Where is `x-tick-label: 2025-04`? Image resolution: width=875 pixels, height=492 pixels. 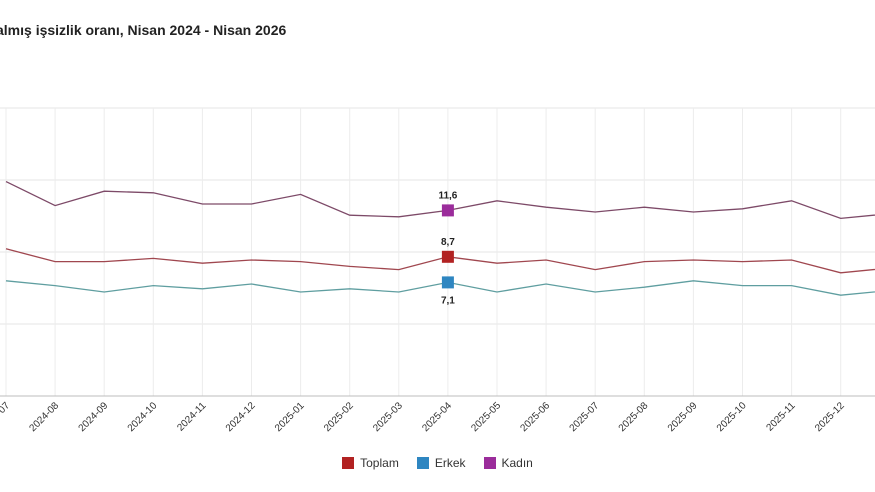 x-tick-label: 2025-04 is located at coordinates (437, 417).